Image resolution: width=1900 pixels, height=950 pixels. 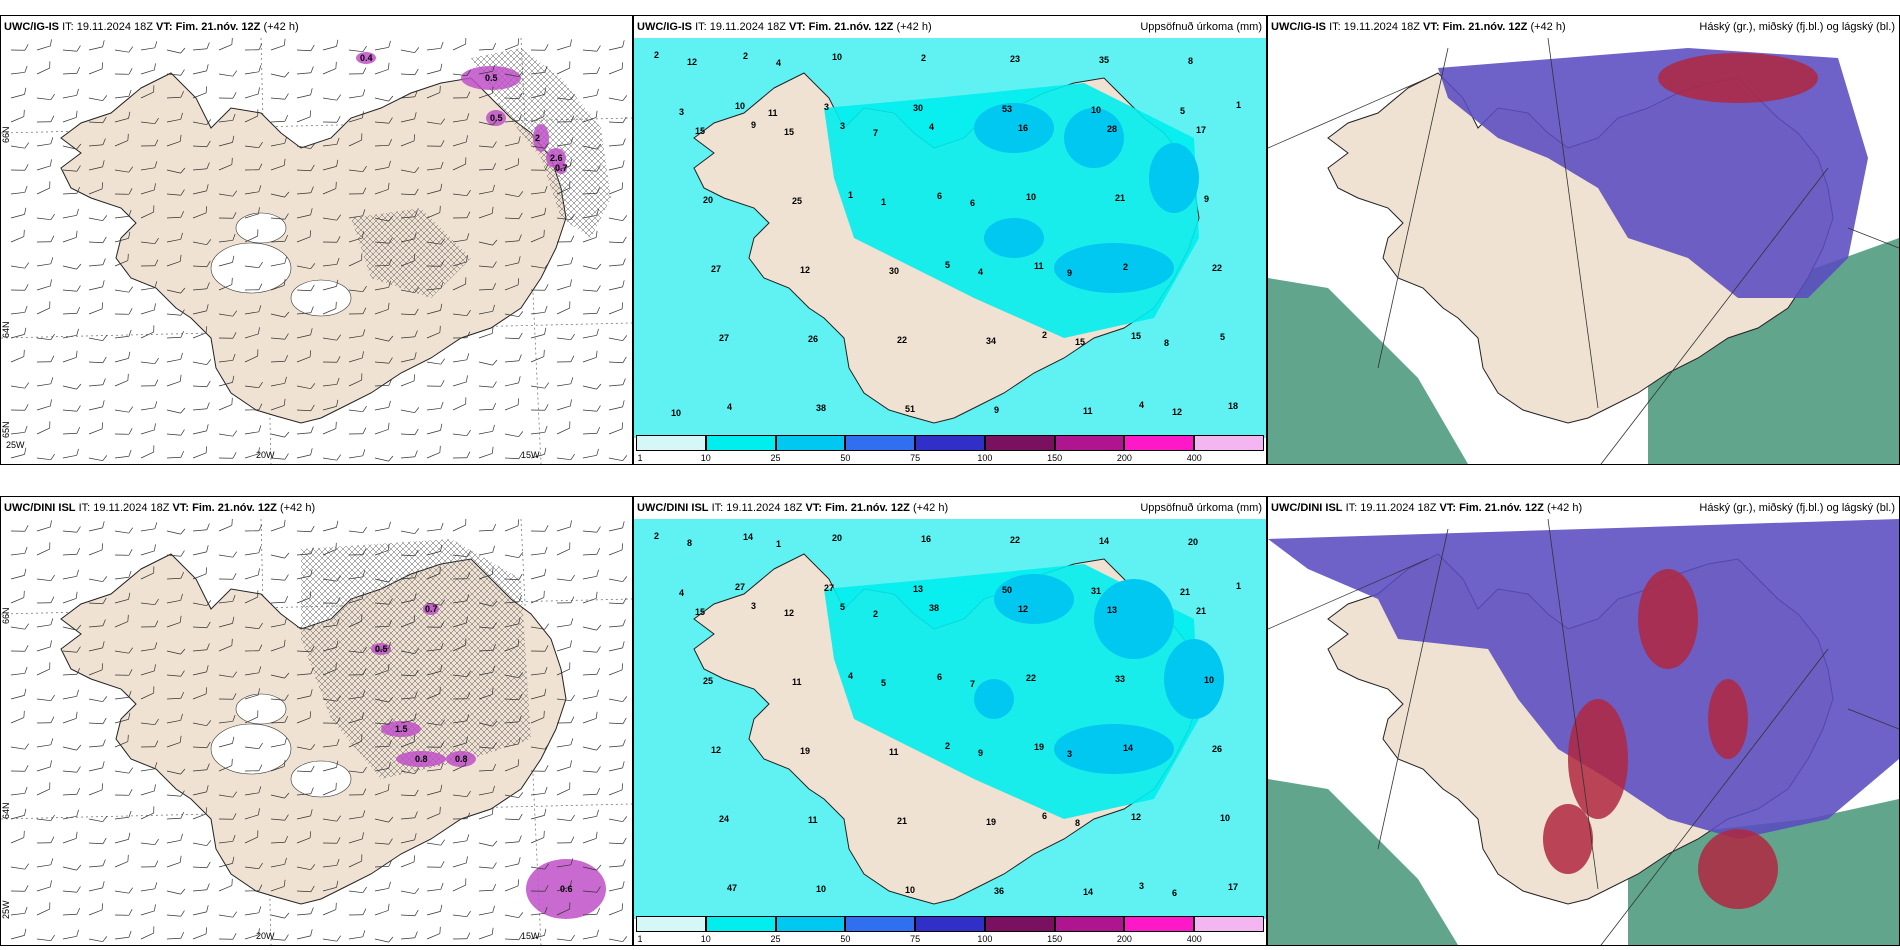 What do you see at coordinates (6, 134) in the screenshot?
I see `axis-label: 66N` at bounding box center [6, 134].